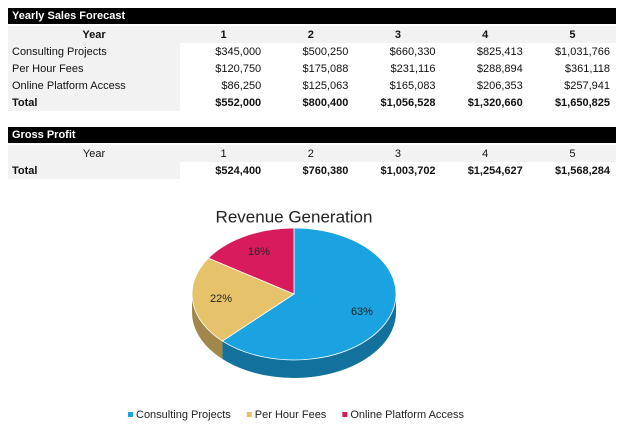 This screenshot has height=431, width=624. Describe the element at coordinates (238, 102) in the screenshot. I see `cell: $552,000` at that location.